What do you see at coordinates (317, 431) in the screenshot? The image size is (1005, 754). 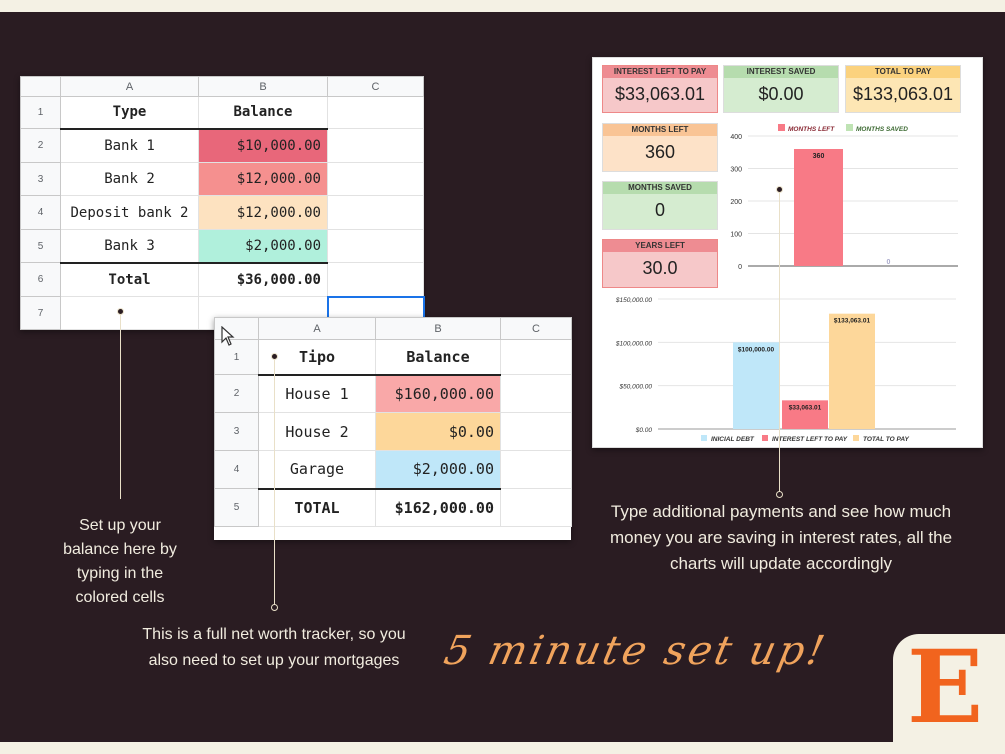 I see `cell-type: House 2` at bounding box center [317, 431].